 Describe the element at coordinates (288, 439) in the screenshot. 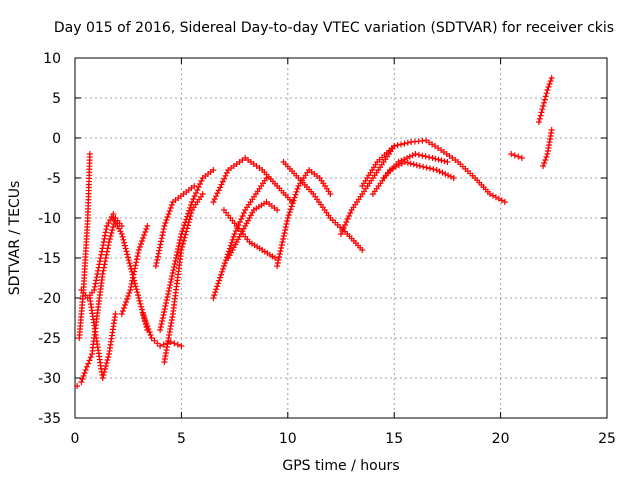

I see `x-tick-label: 10` at that location.